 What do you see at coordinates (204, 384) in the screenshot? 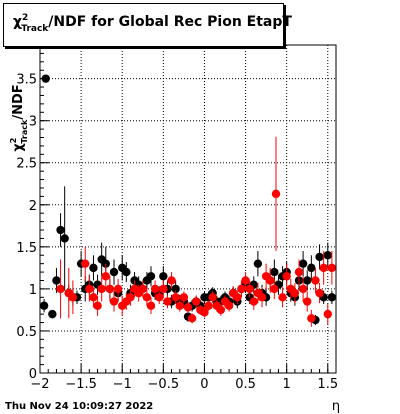
I see `x-tick-label: 0` at bounding box center [204, 384].